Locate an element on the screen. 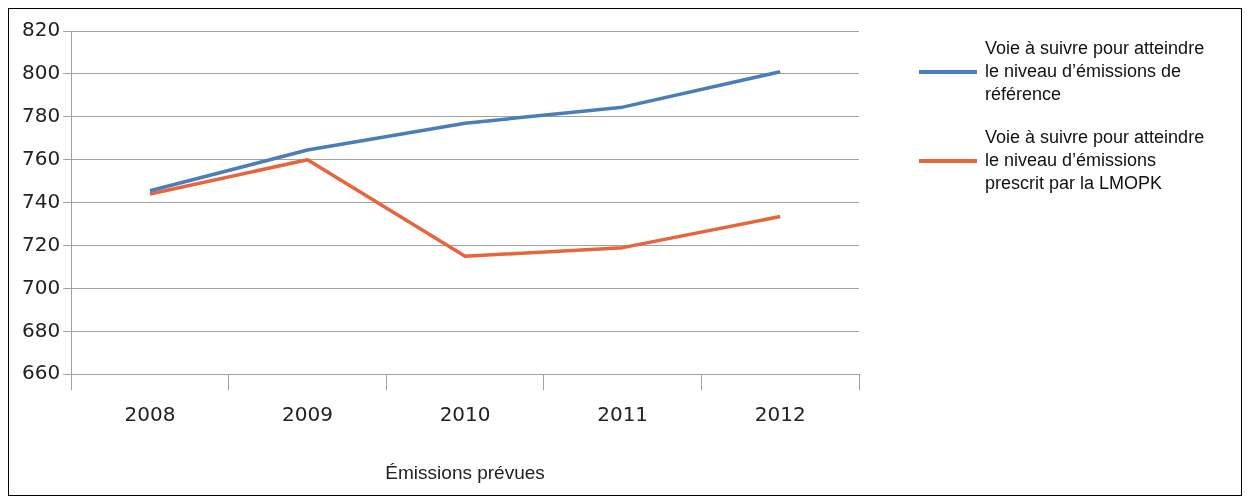  y-tick-label: 700 is located at coordinates (41, 286).